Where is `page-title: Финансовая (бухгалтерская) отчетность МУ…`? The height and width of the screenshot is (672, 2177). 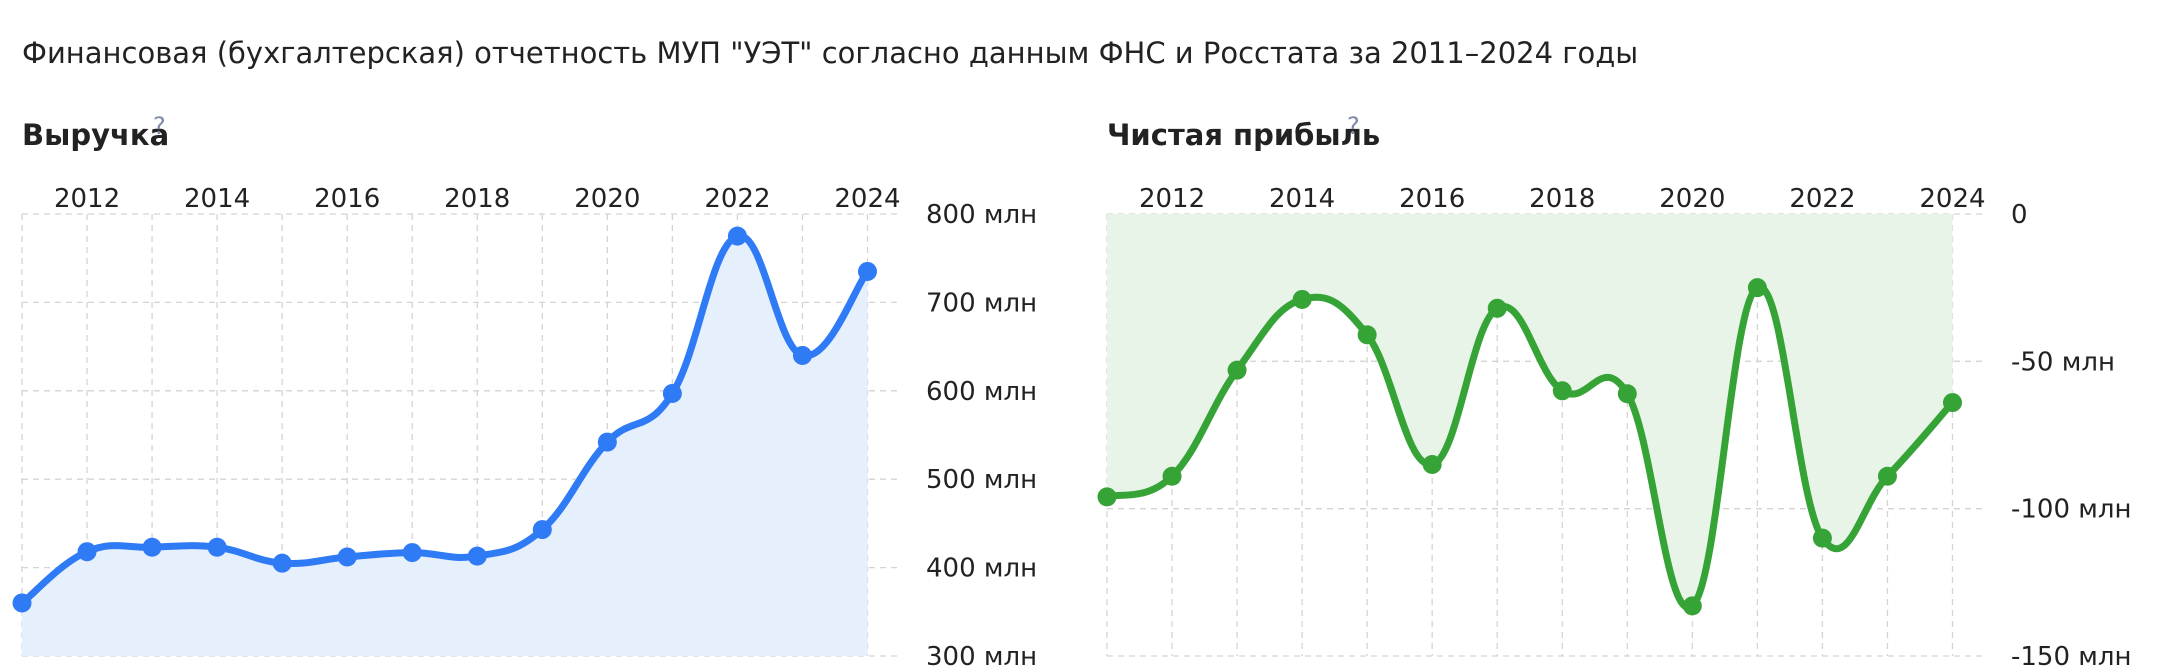 page-title: Финансовая (бухгалтерская) отчетность МУ… is located at coordinates (830, 53).